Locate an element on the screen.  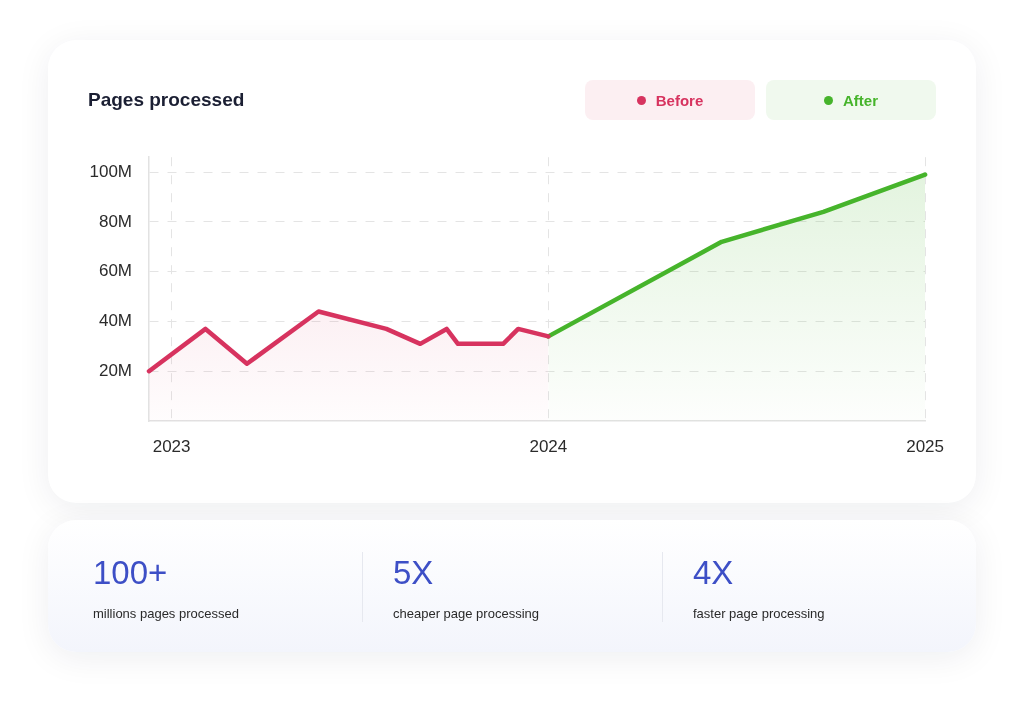
text: faster page processing is located at coordinates (759, 613).